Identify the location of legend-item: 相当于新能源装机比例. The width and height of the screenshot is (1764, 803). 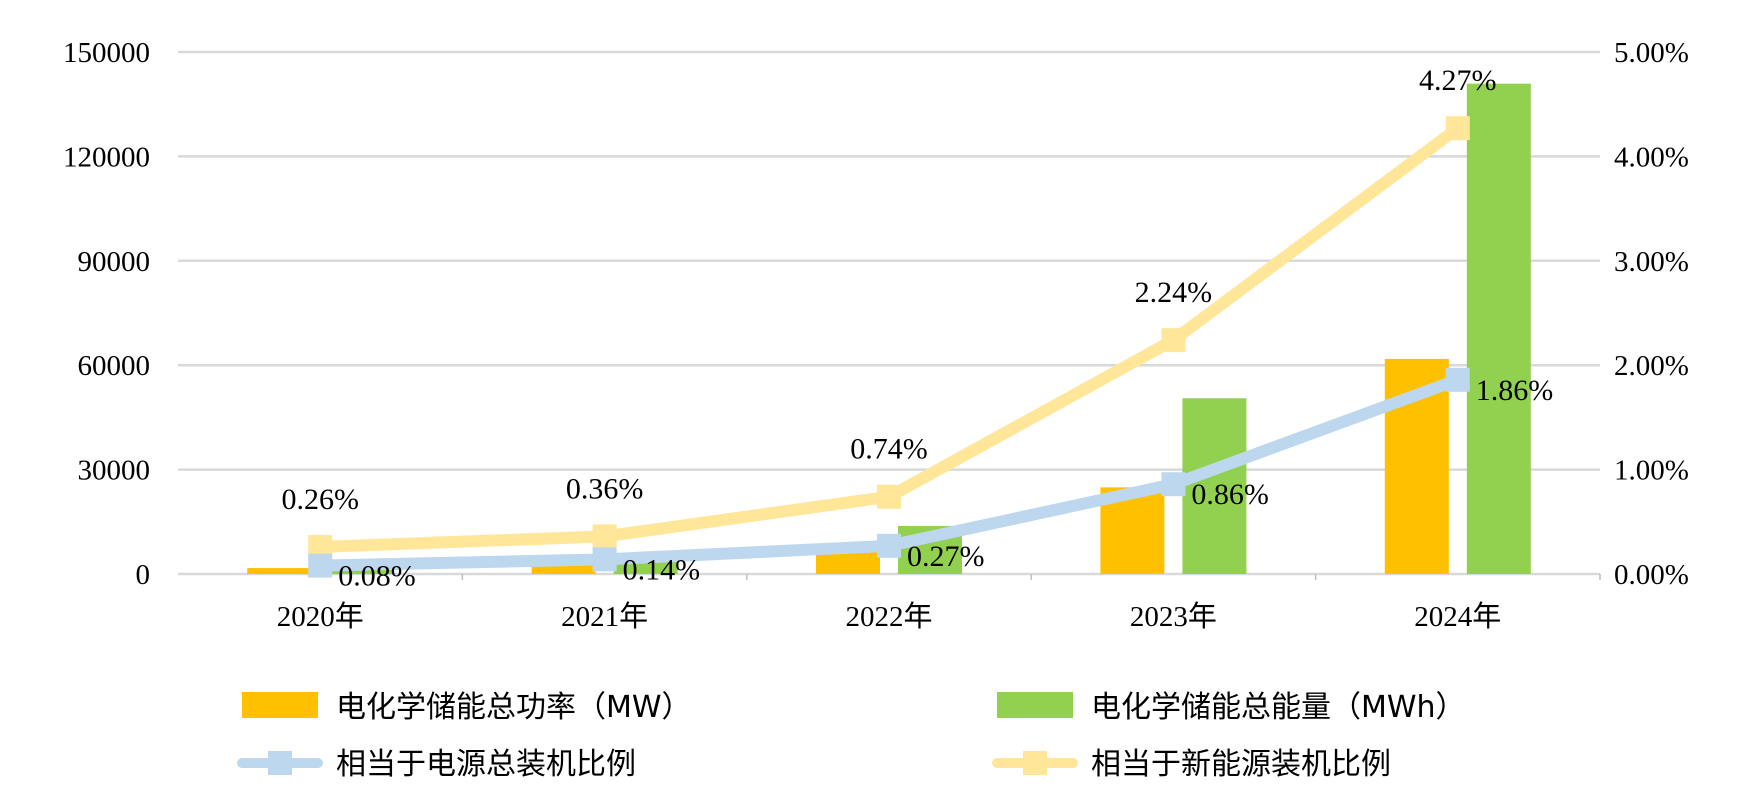
(1191, 764).